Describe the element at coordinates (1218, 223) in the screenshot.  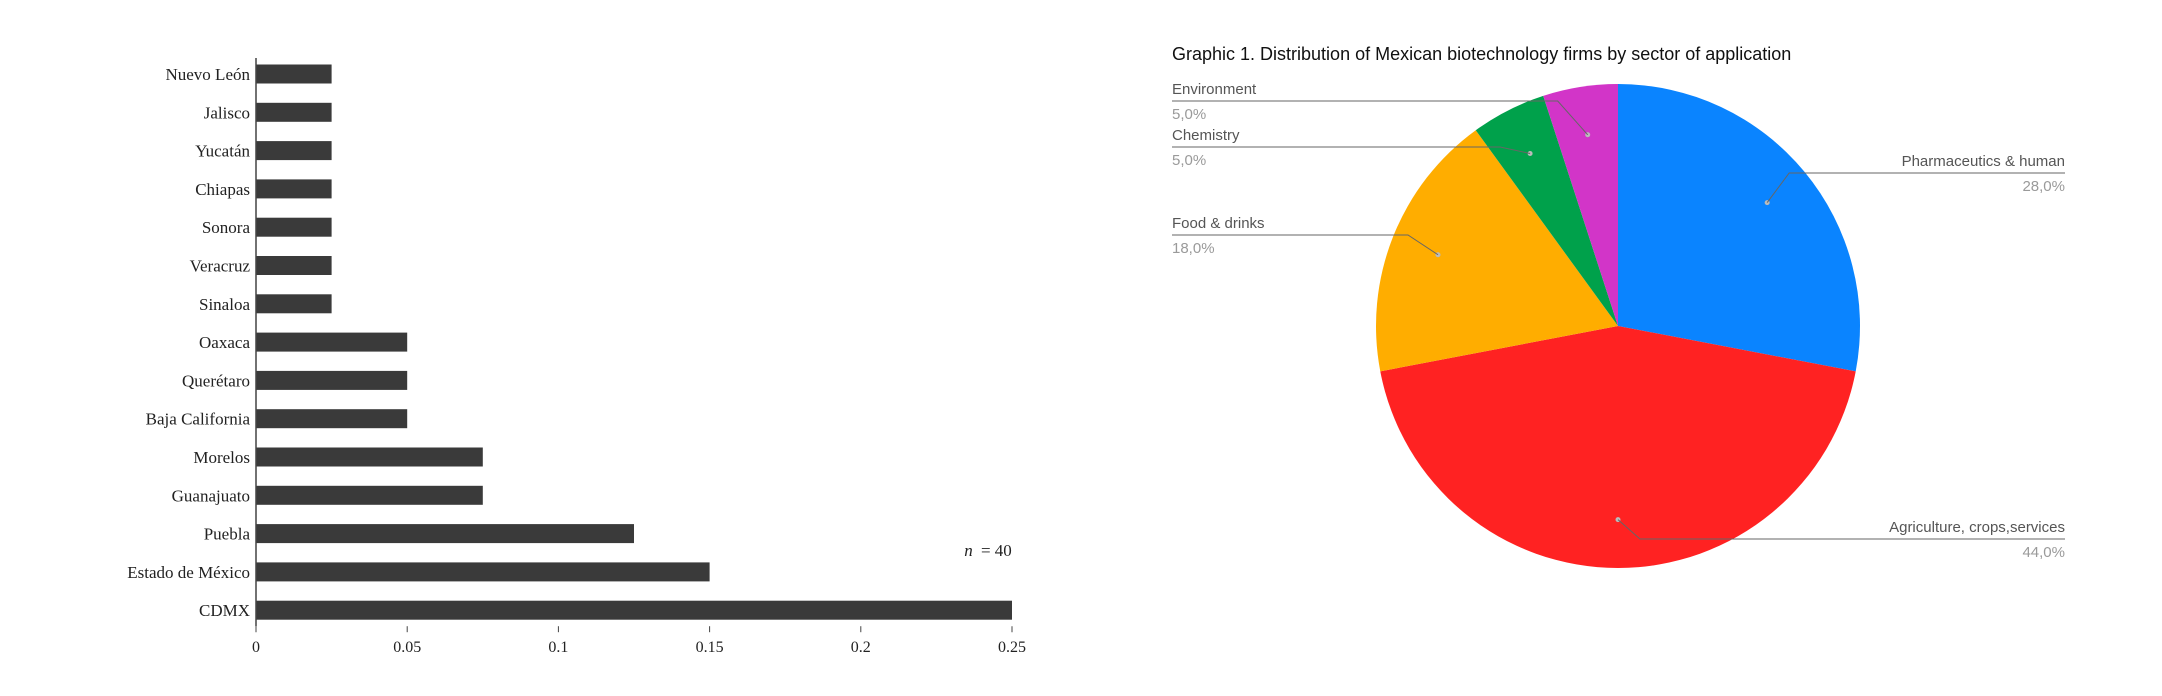
I see `slice-label: Food & drinks` at that location.